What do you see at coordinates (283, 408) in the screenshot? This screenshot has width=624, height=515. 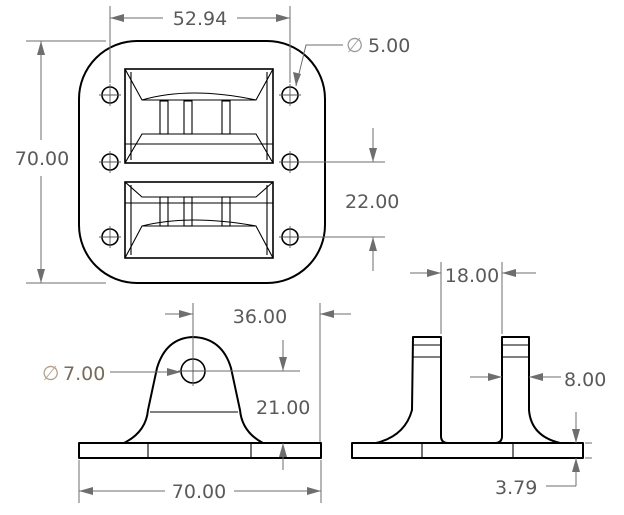 I see `dim-label-21-00: 21.00` at bounding box center [283, 408].